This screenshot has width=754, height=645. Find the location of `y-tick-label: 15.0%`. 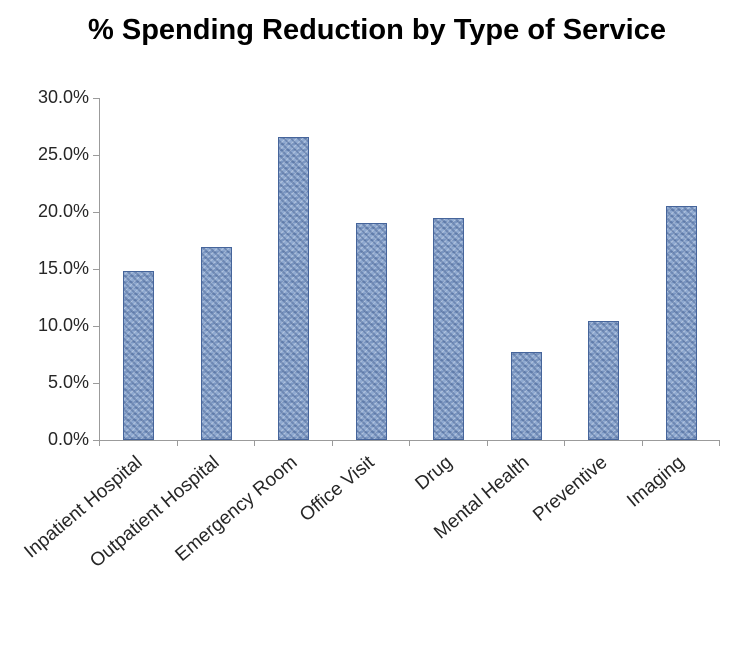

y-tick-label: 15.0% is located at coordinates (63, 268).